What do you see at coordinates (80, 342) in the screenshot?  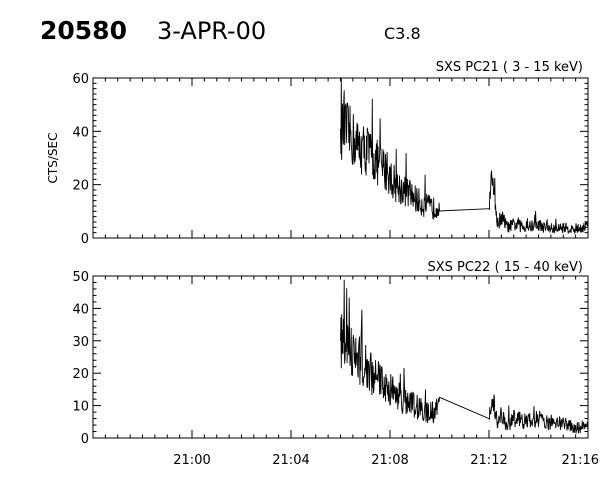 I see `y-tick-label: 30` at bounding box center [80, 342].